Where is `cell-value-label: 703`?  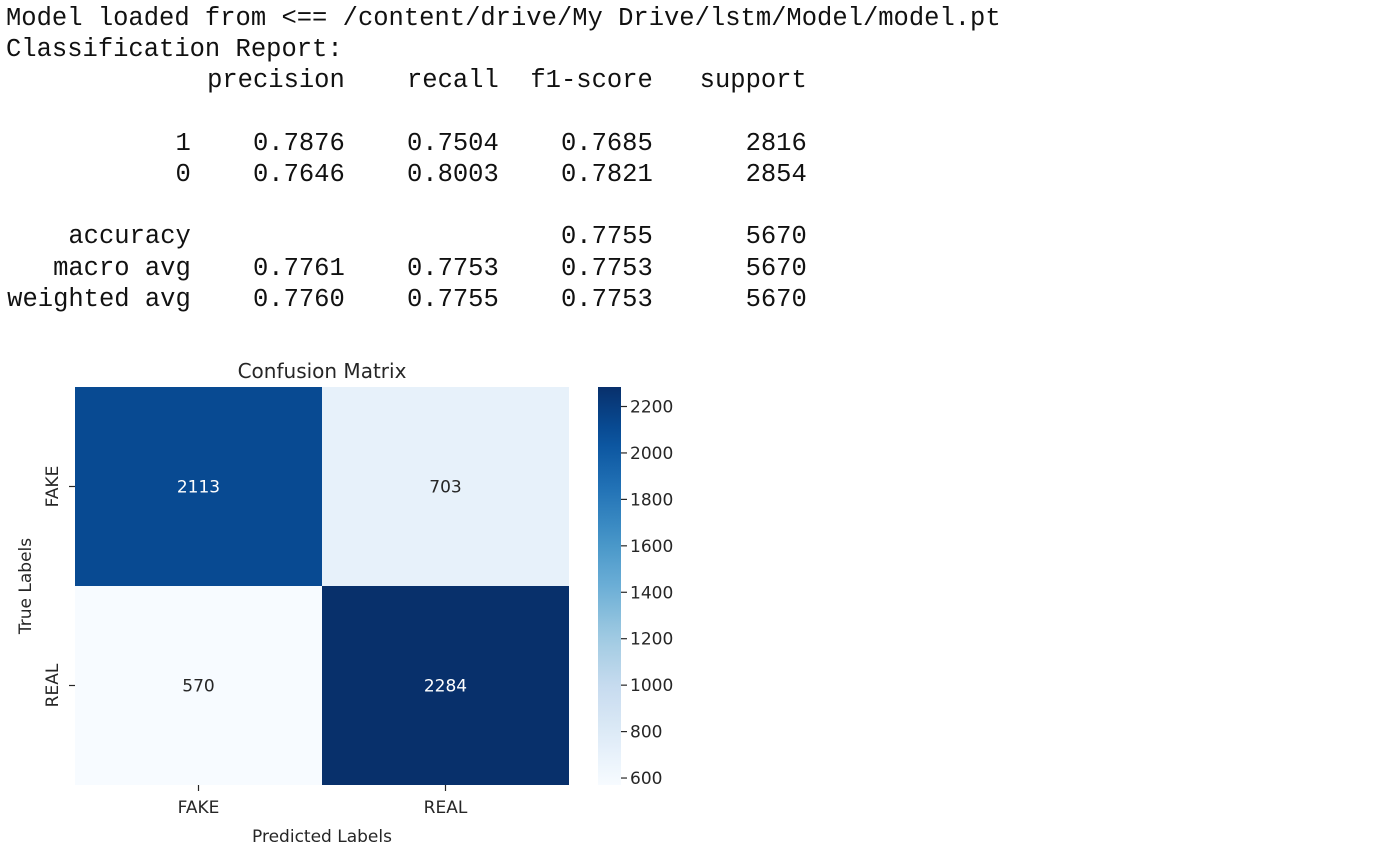 cell-value-label: 703 is located at coordinates (445, 488).